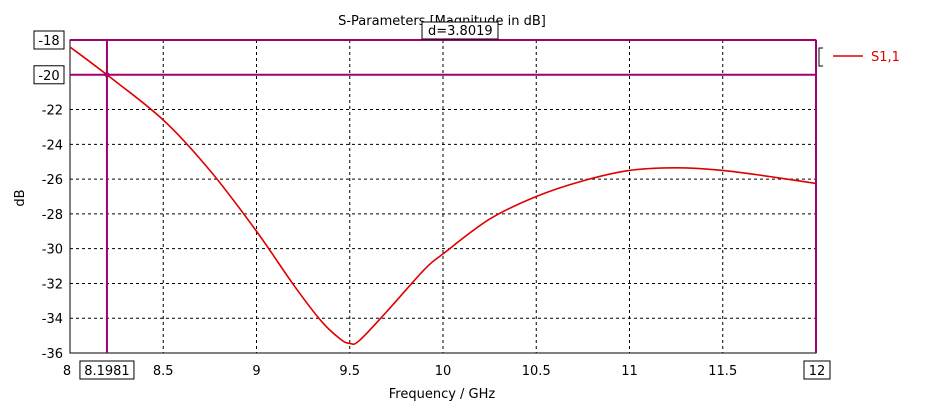 This screenshot has height=405, width=935. What do you see at coordinates (629, 371) in the screenshot?
I see `x-tick-label: 11` at bounding box center [629, 371].